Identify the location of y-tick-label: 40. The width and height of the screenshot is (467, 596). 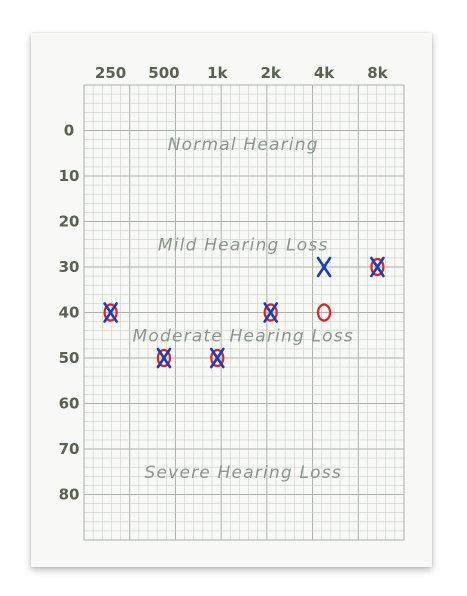
(69, 313).